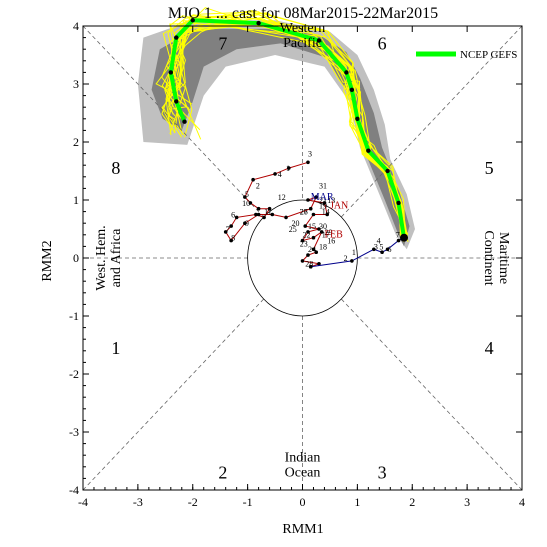 The image size is (547, 547). Describe the element at coordinates (323, 206) in the screenshot. I see `day-label: 19` at that location.